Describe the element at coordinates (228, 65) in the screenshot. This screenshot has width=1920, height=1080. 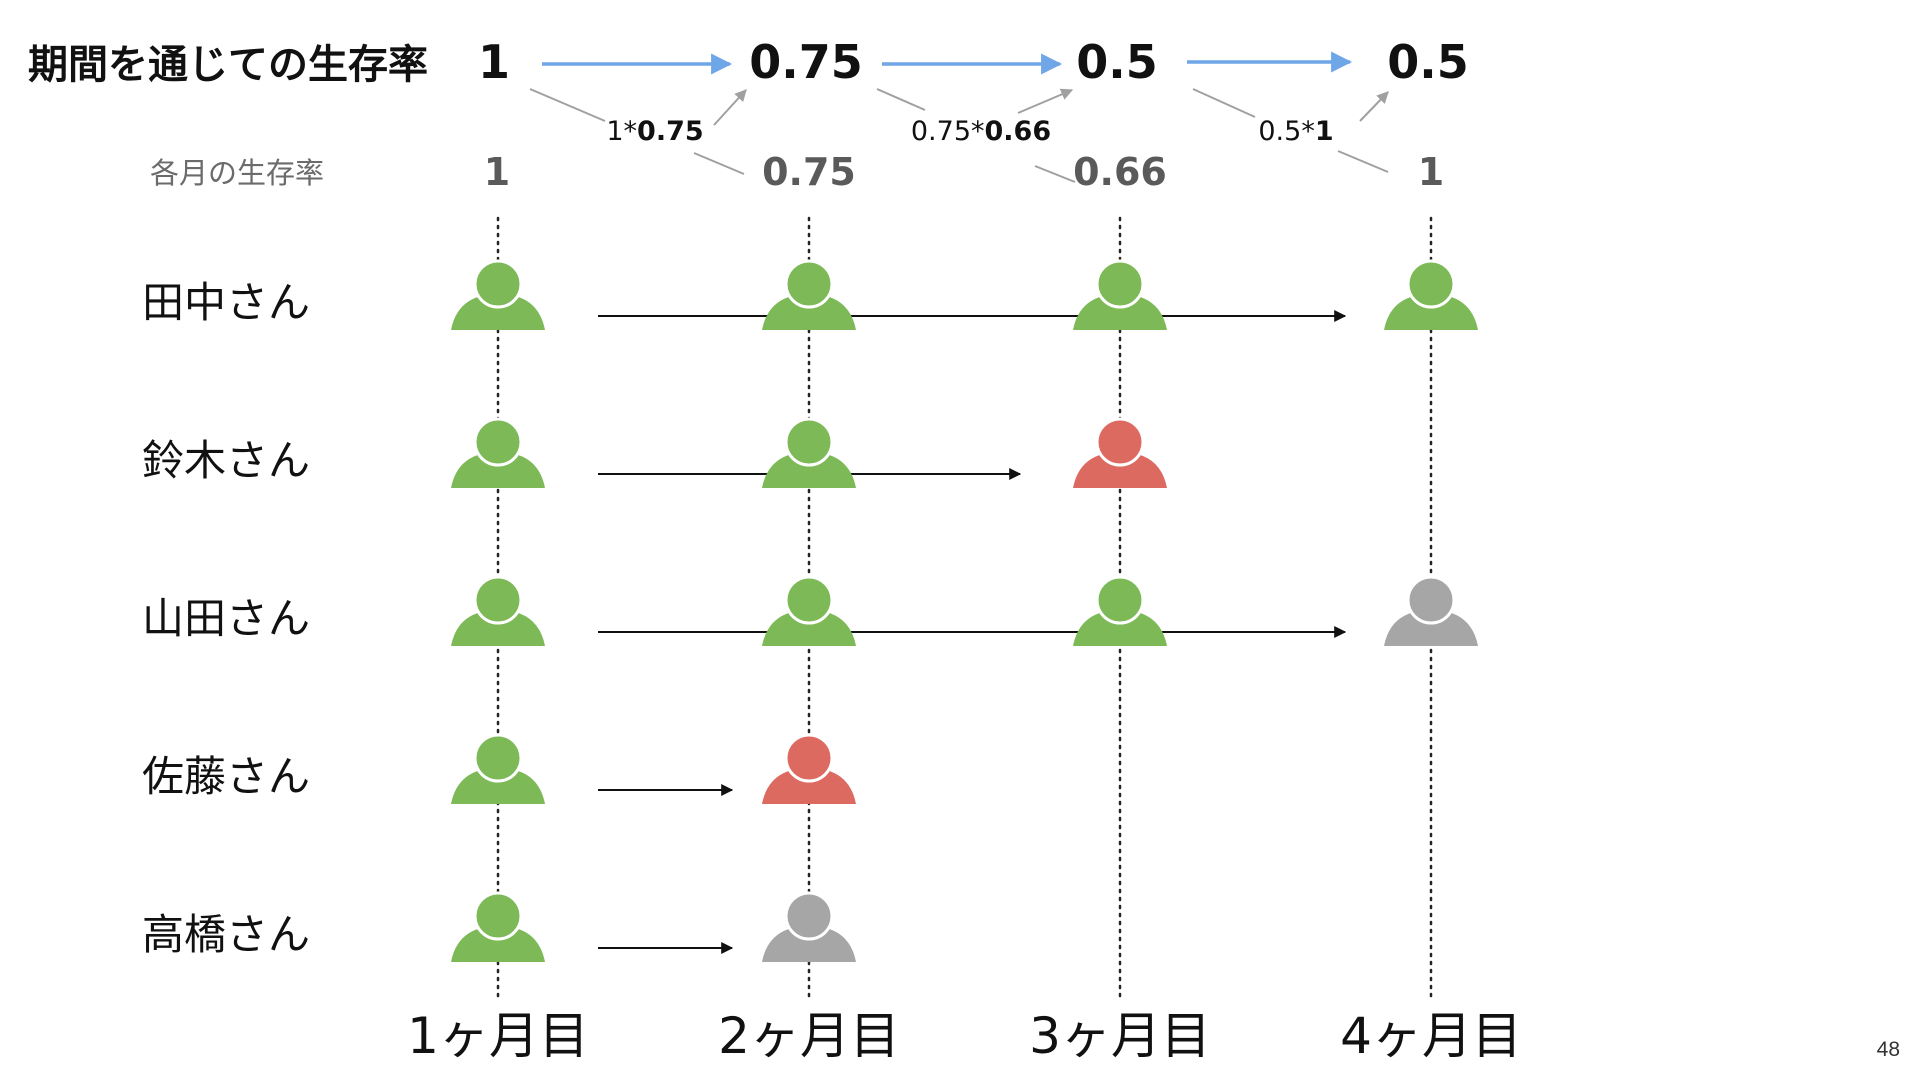
I see `diagram-title: 期間を通じての生存率` at that location.